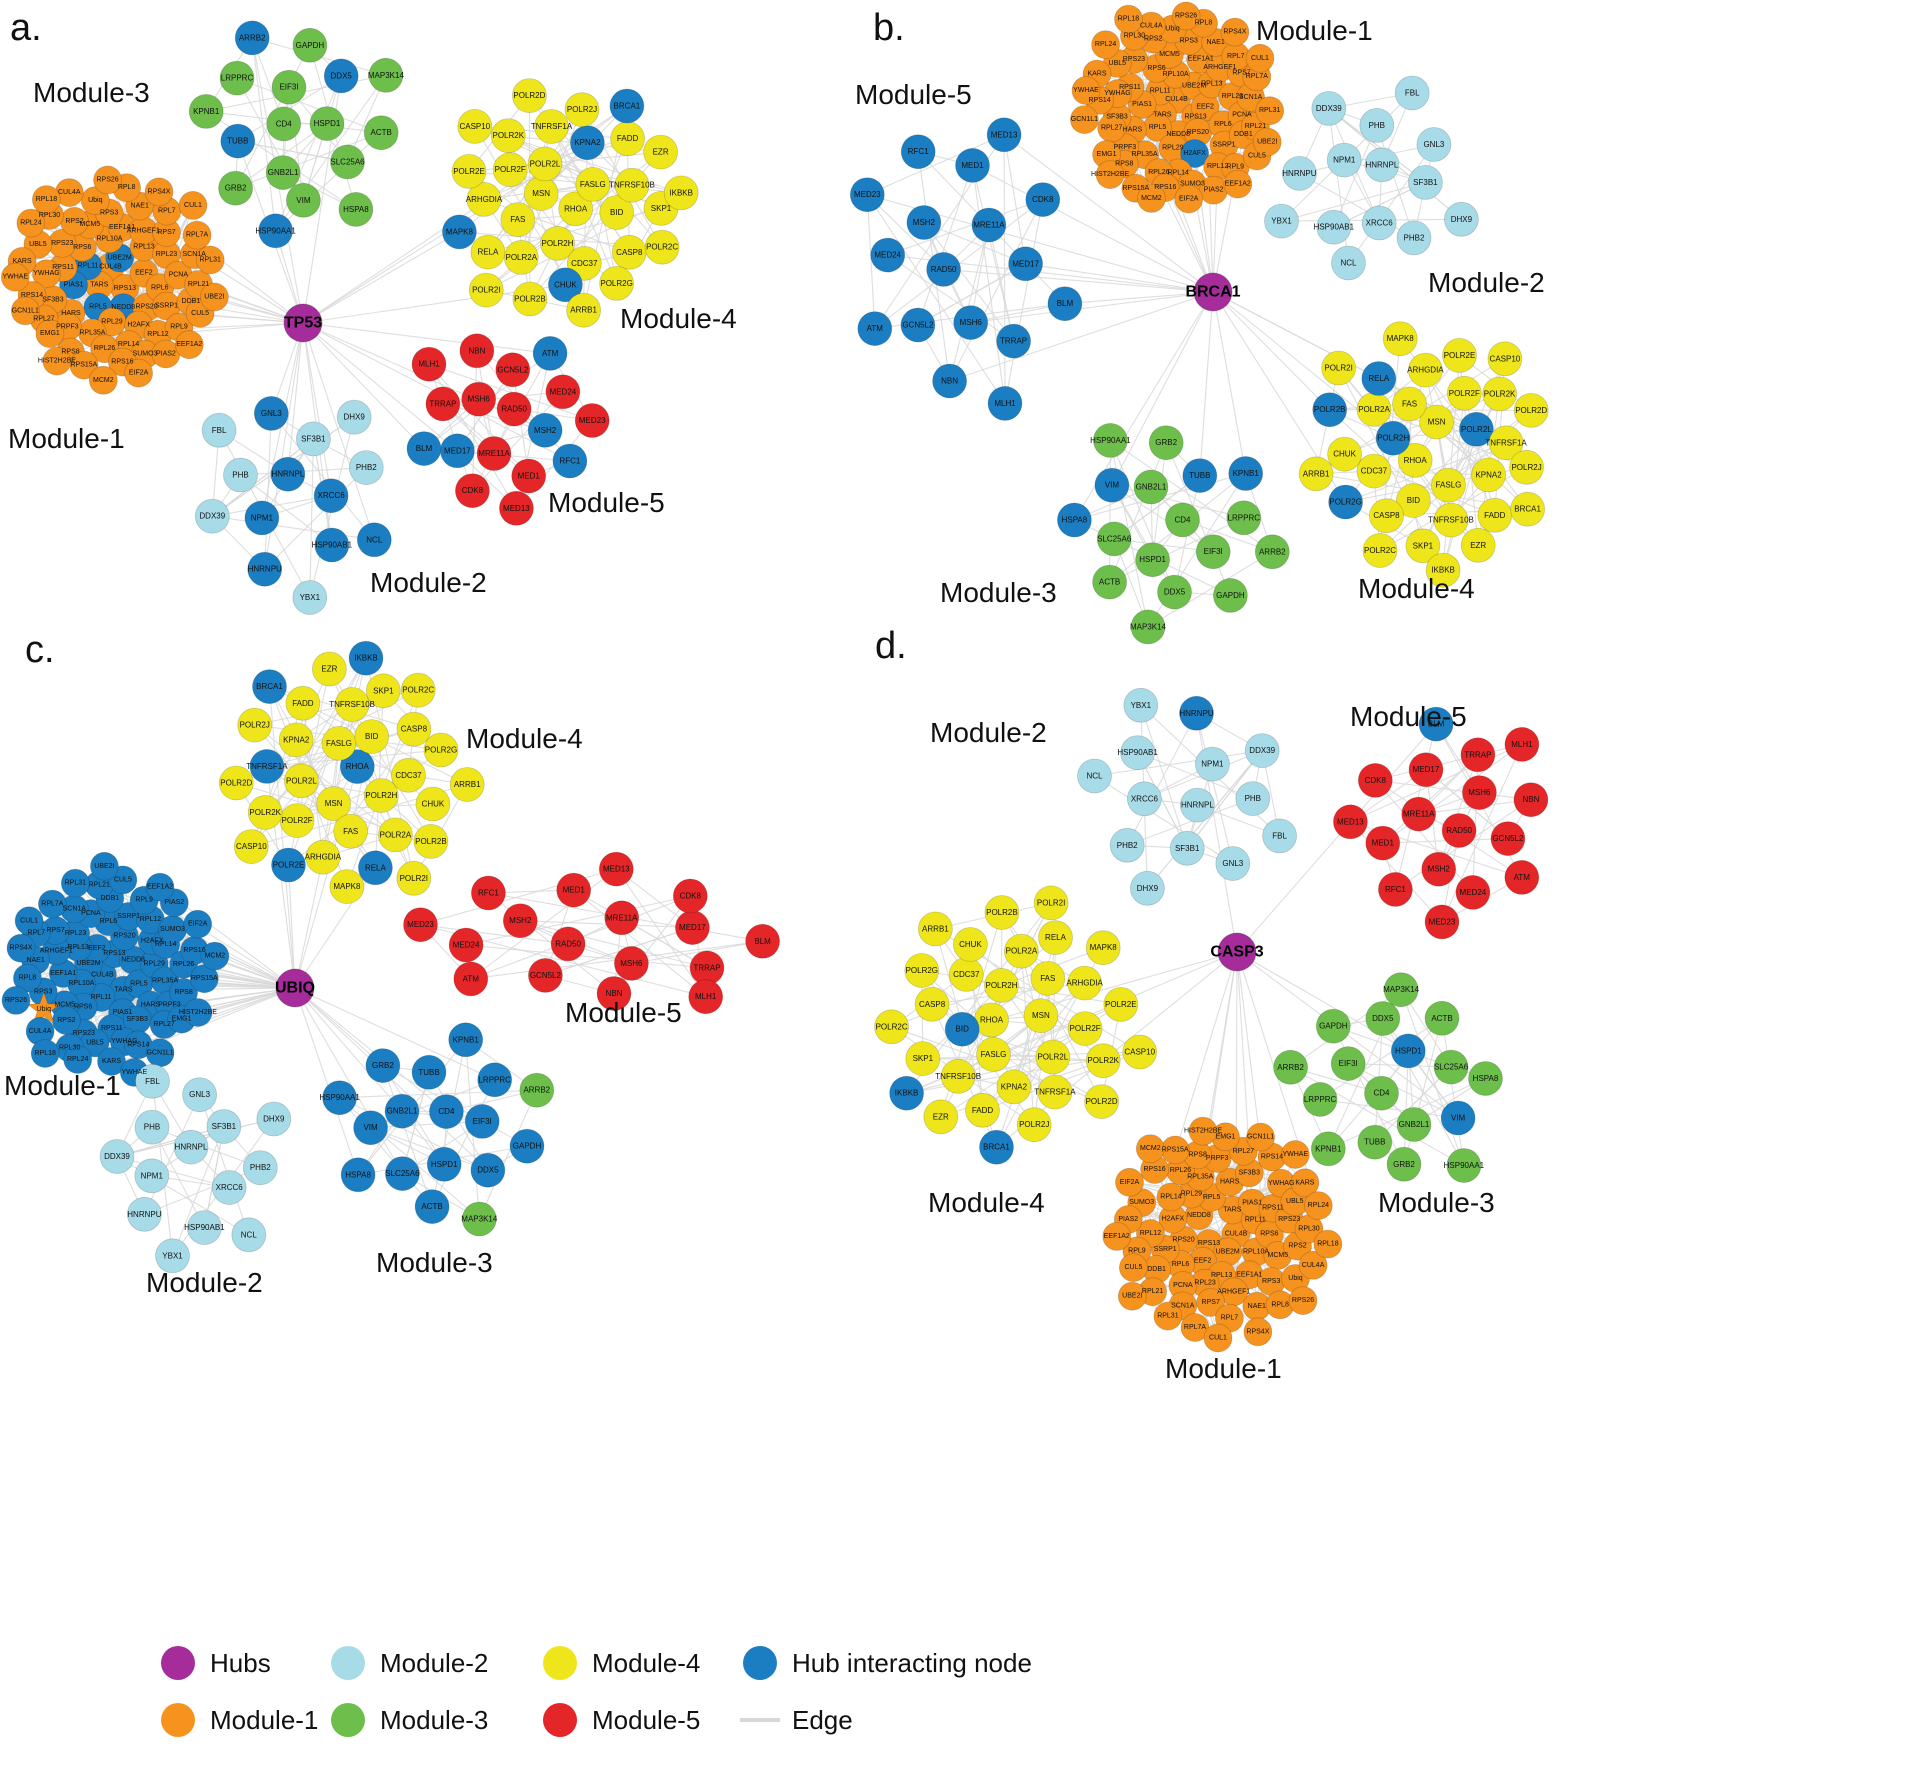  I want to click on node-MCM2, so click(1150, 1149).